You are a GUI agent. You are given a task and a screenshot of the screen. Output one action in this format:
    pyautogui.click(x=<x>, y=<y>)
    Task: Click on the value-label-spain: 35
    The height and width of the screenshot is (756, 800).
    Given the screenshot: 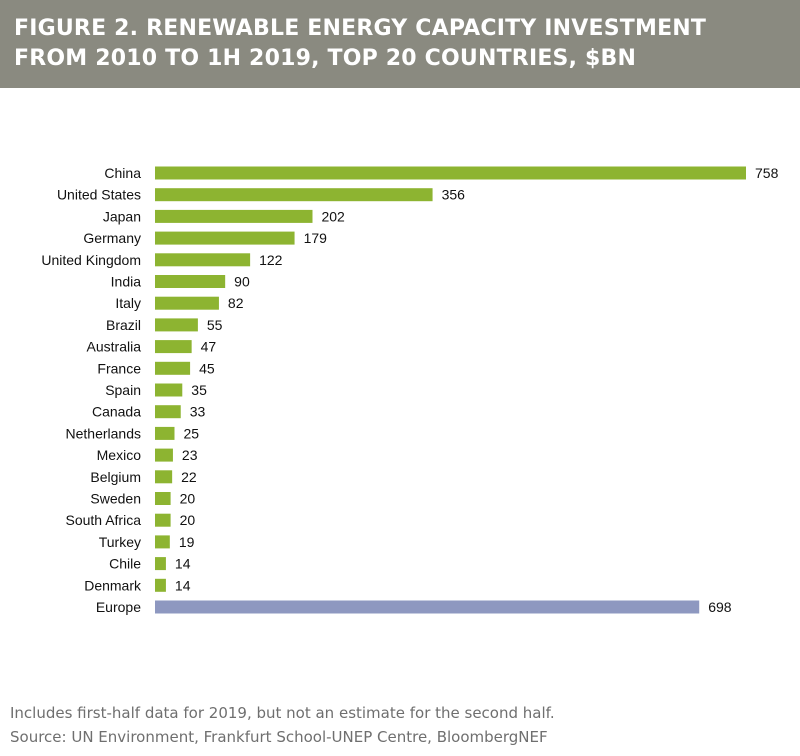 What is the action you would take?
    pyautogui.click(x=199, y=390)
    